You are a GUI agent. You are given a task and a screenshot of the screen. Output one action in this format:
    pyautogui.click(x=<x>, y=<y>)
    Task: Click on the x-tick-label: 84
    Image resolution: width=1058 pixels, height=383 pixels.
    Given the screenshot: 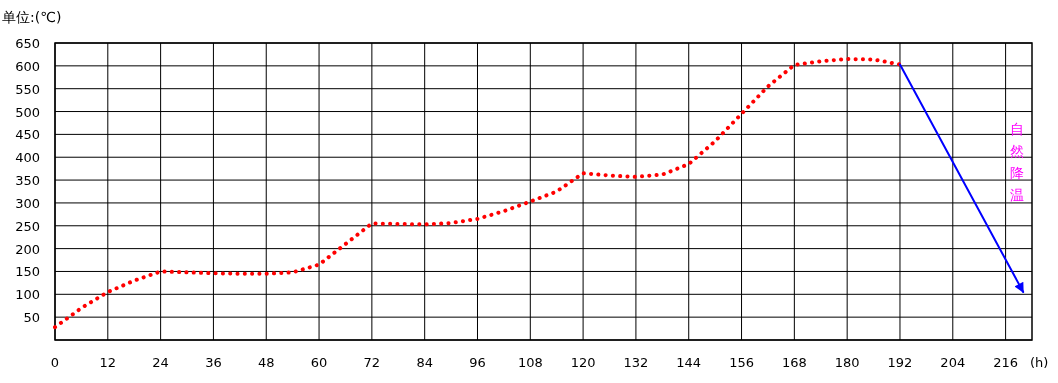 What is the action you would take?
    pyautogui.click(x=424, y=362)
    